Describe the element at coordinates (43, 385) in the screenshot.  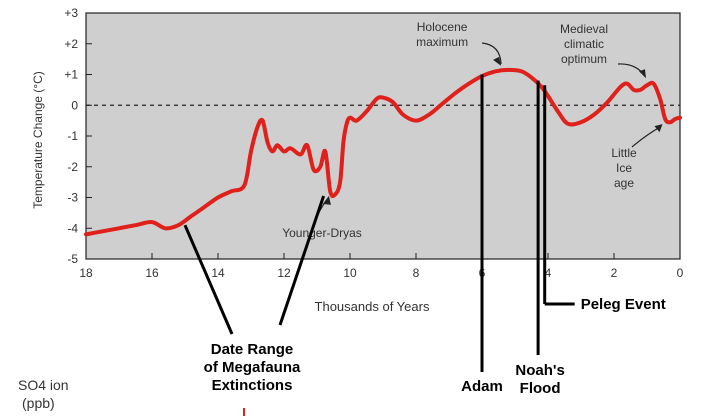
I see `so4-label-line1: SO4 ion` at that location.